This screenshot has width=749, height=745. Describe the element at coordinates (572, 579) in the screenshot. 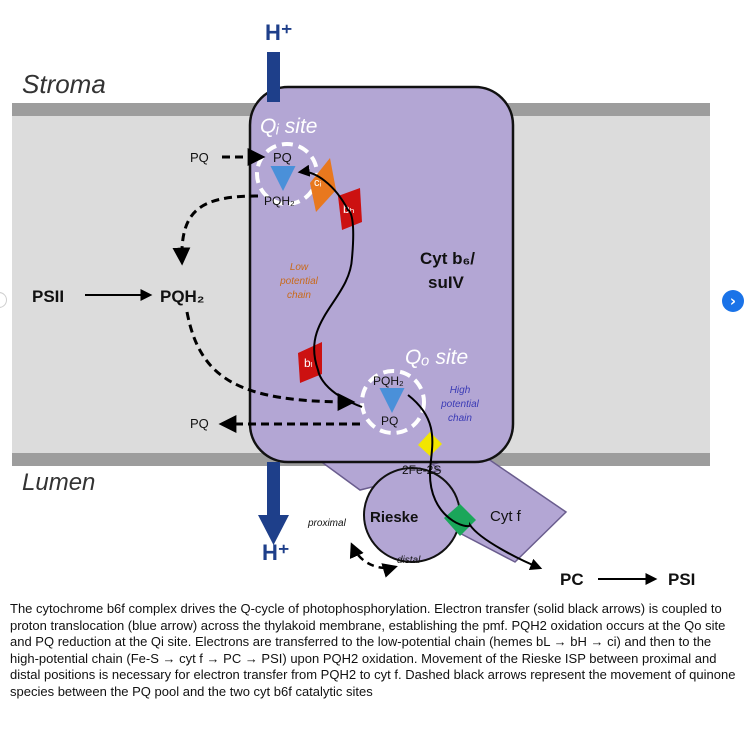

I see `pc-label: PC` at that location.